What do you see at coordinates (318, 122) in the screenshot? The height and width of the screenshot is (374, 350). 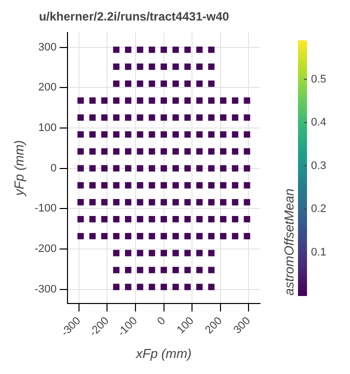 I see `color-bar-label: 0.4` at bounding box center [318, 122].